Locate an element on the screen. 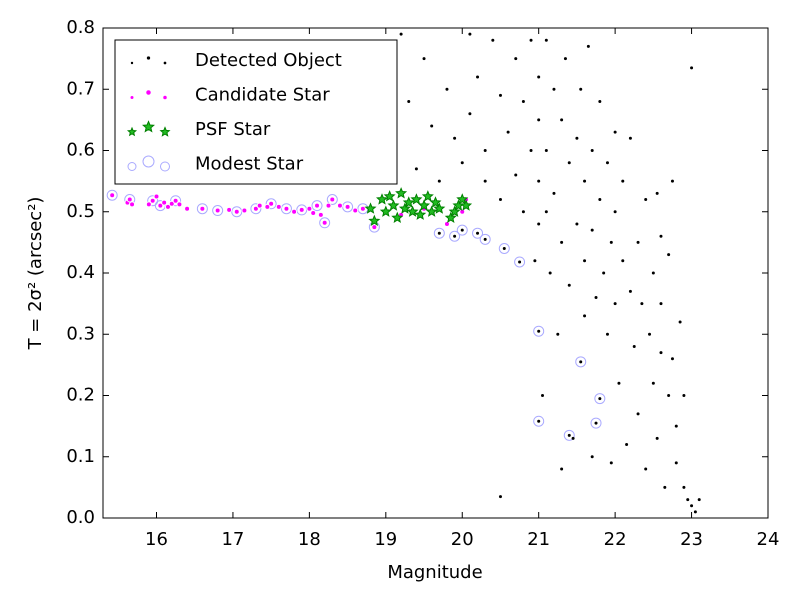 Image resolution: width=800 pixels, height=604 pixels. x-tick-label: 22 is located at coordinates (615, 539).